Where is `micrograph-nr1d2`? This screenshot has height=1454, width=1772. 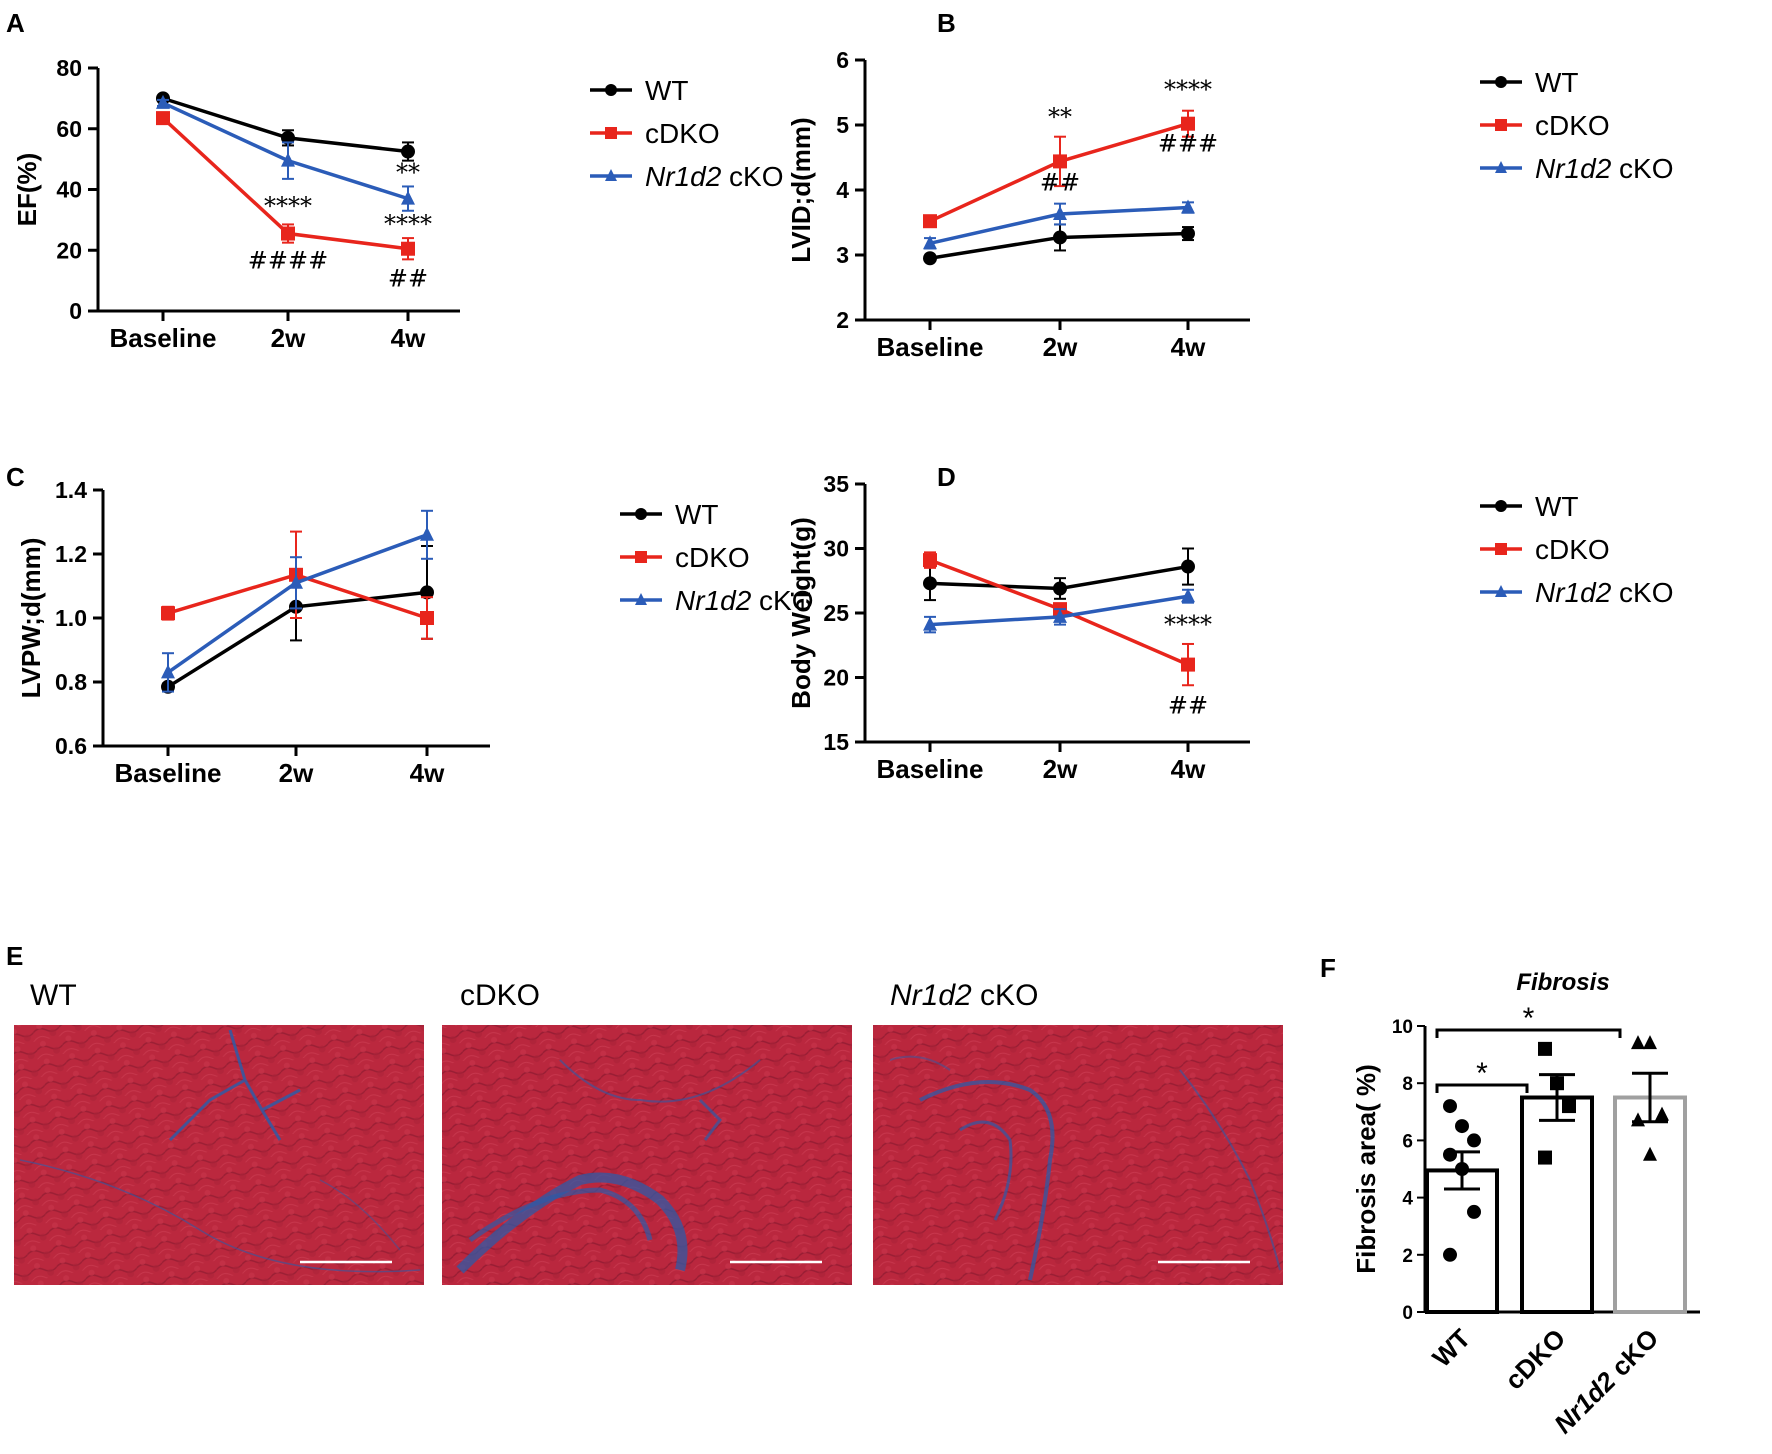
micrograph-nr1d2 is located at coordinates (1078, 1155).